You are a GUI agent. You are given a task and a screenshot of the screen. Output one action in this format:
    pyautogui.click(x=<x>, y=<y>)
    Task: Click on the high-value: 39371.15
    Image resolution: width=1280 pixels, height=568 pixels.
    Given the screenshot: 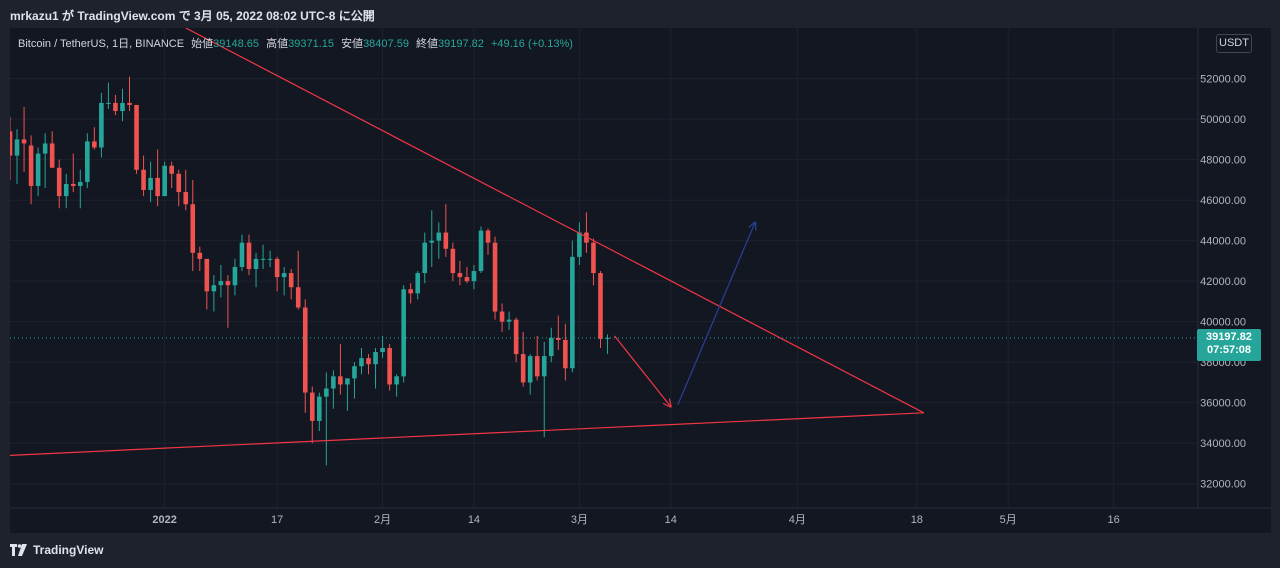 What is the action you would take?
    pyautogui.click(x=311, y=44)
    